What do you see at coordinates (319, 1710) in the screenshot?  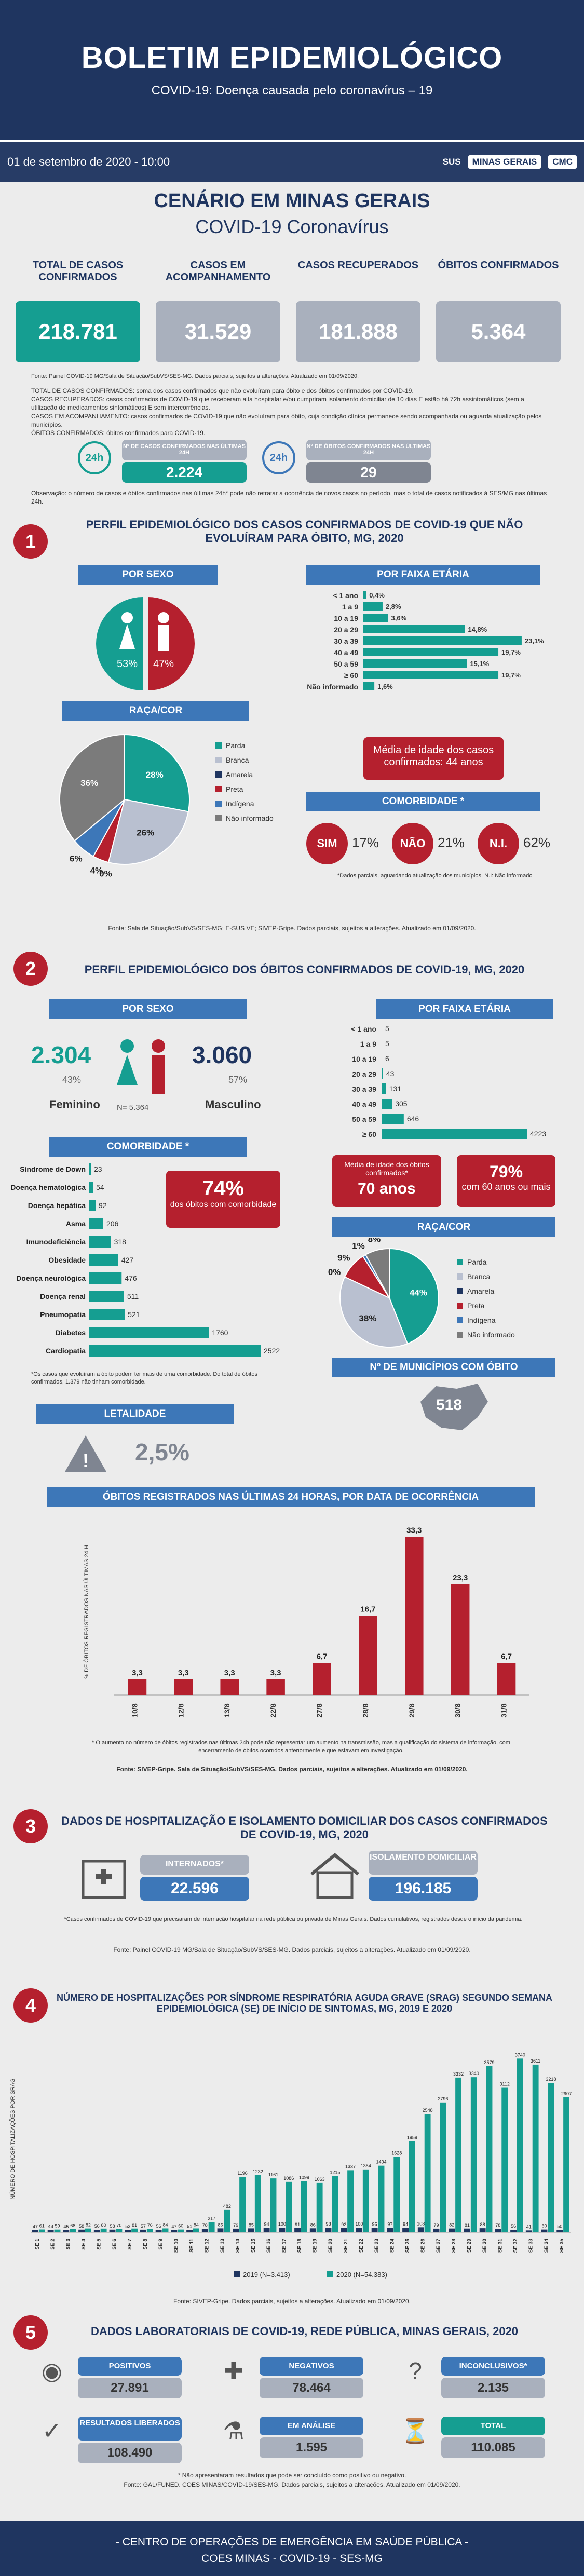 I see `death-date: 27/8` at bounding box center [319, 1710].